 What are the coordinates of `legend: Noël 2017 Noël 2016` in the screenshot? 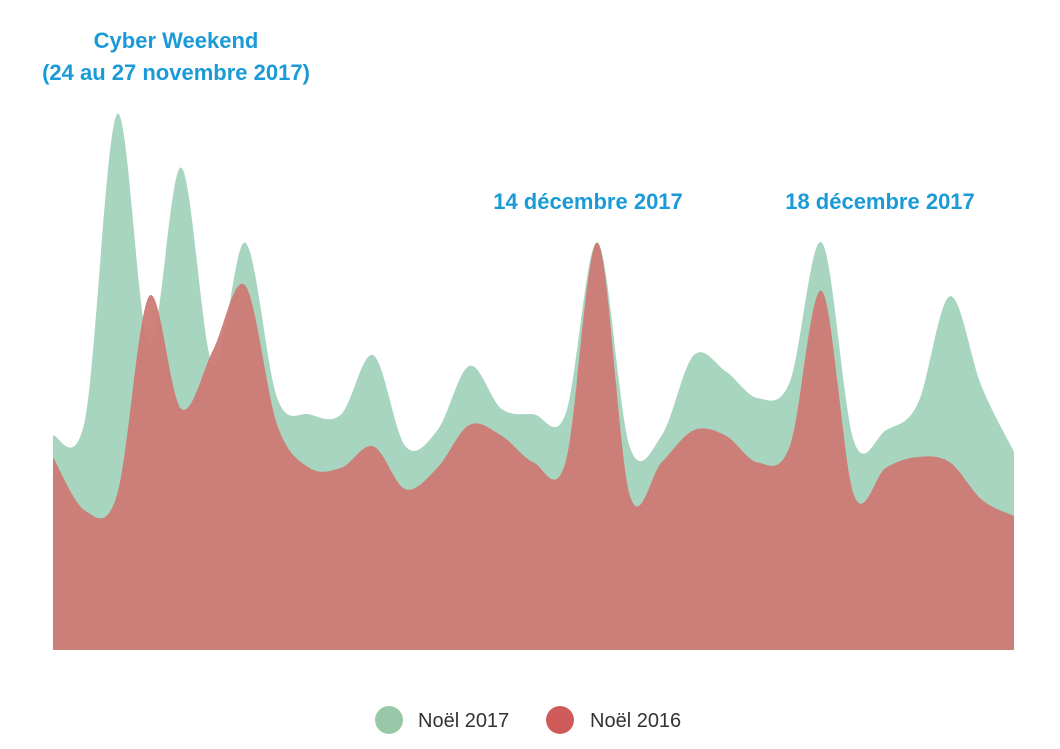 It's located at (528, 720).